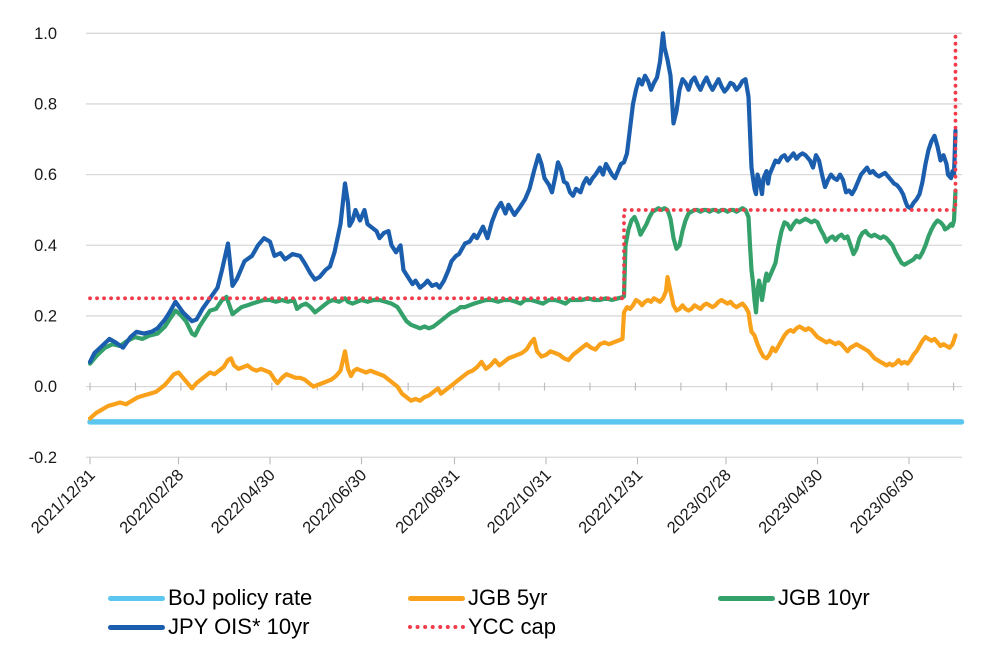  What do you see at coordinates (790, 501) in the screenshot?
I see `x-axis-label-2023/04/30: 2023/04/30` at bounding box center [790, 501].